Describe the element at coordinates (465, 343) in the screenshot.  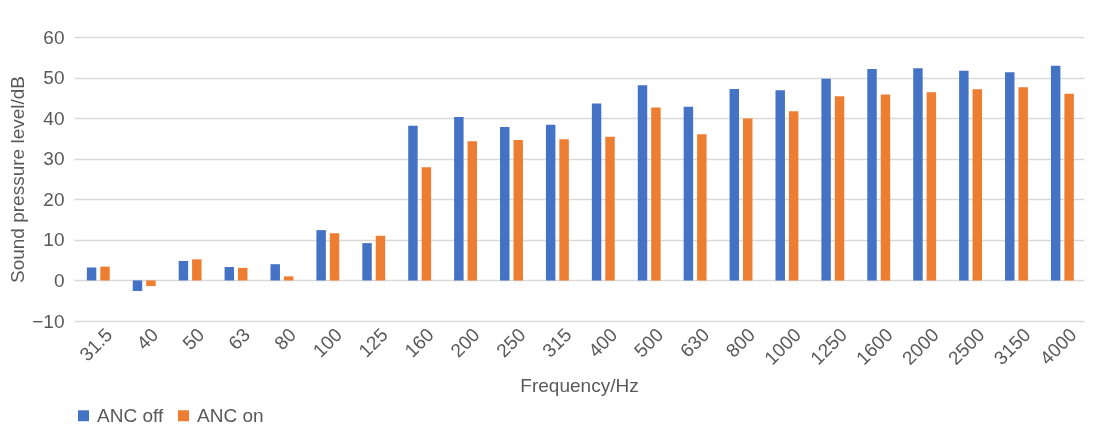
I see `x-tick-label: 200` at that location.